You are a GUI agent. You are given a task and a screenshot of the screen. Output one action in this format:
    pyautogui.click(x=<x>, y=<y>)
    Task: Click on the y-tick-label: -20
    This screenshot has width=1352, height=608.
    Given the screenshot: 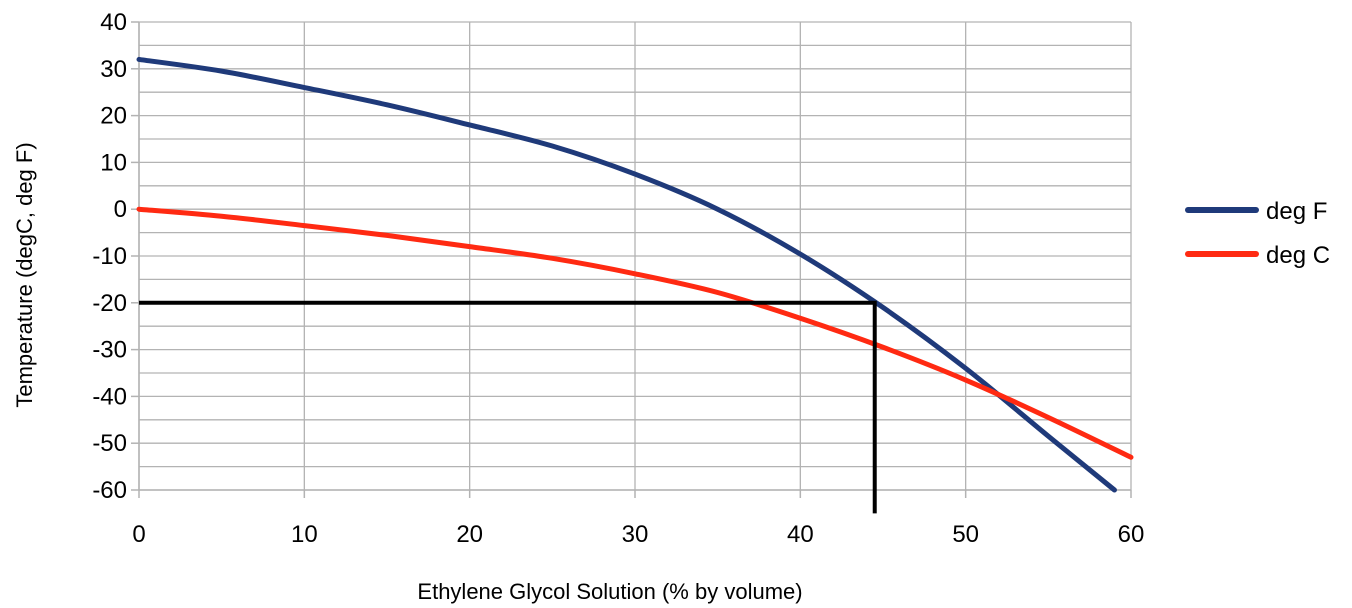 What is the action you would take?
    pyautogui.click(x=109, y=303)
    